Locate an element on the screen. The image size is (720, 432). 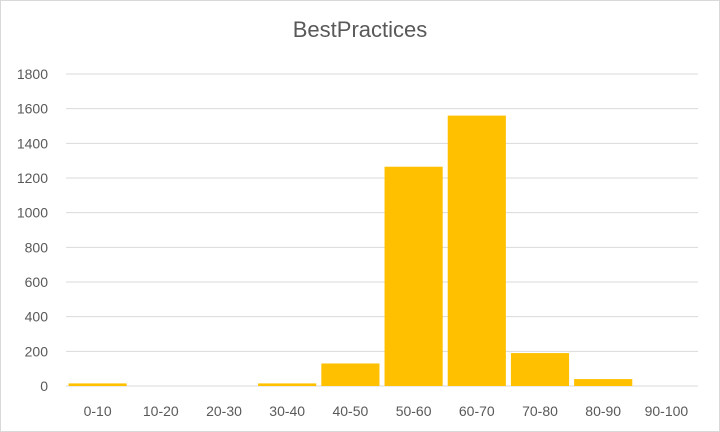
y-tick-label: 0 is located at coordinates (44, 386).